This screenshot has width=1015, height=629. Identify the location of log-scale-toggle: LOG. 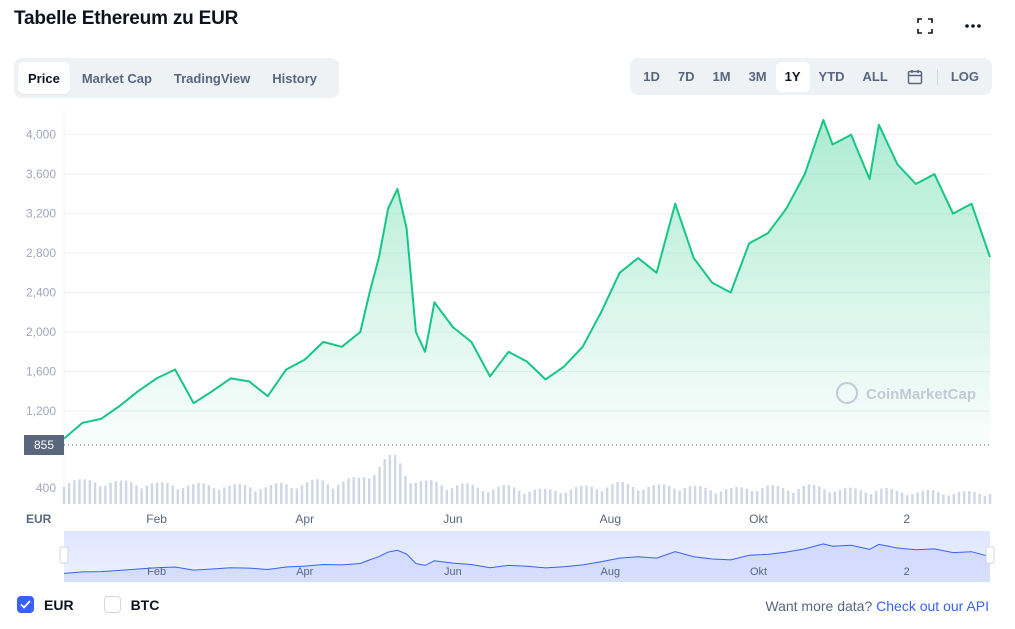
(964, 76).